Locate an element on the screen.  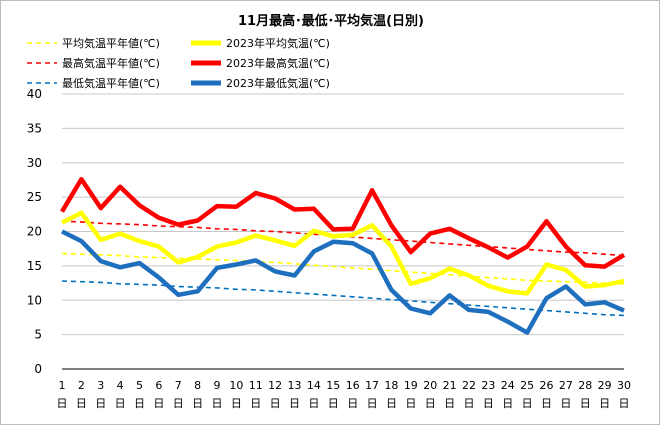
x-tick-label: 4 is located at coordinates (120, 385).